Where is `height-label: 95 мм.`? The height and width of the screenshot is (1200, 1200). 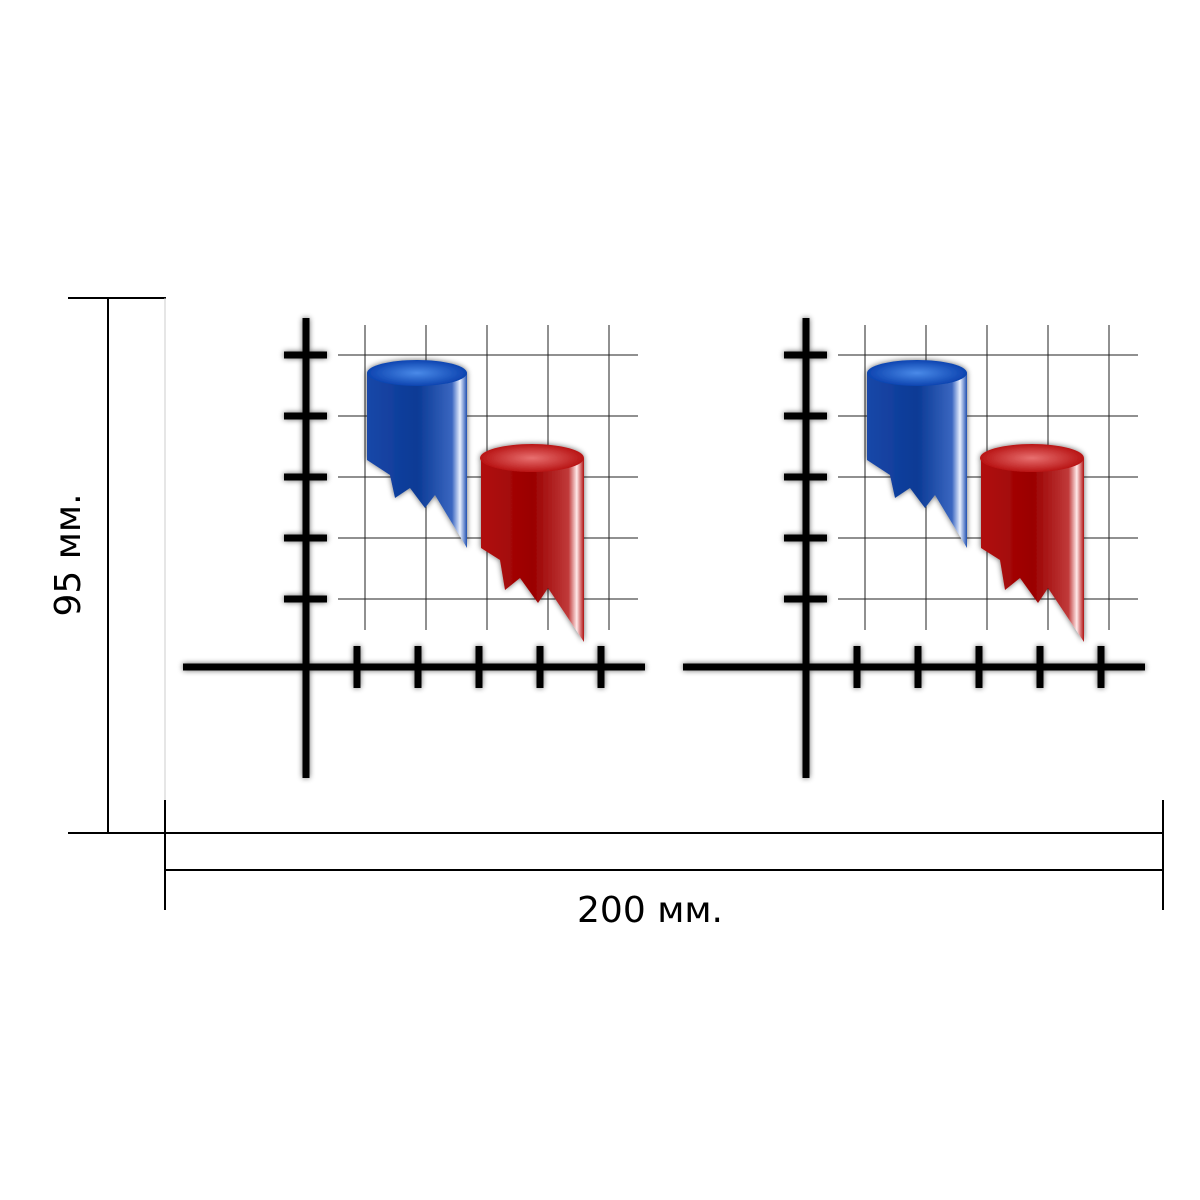 height-label: 95 мм. is located at coordinates (68, 554).